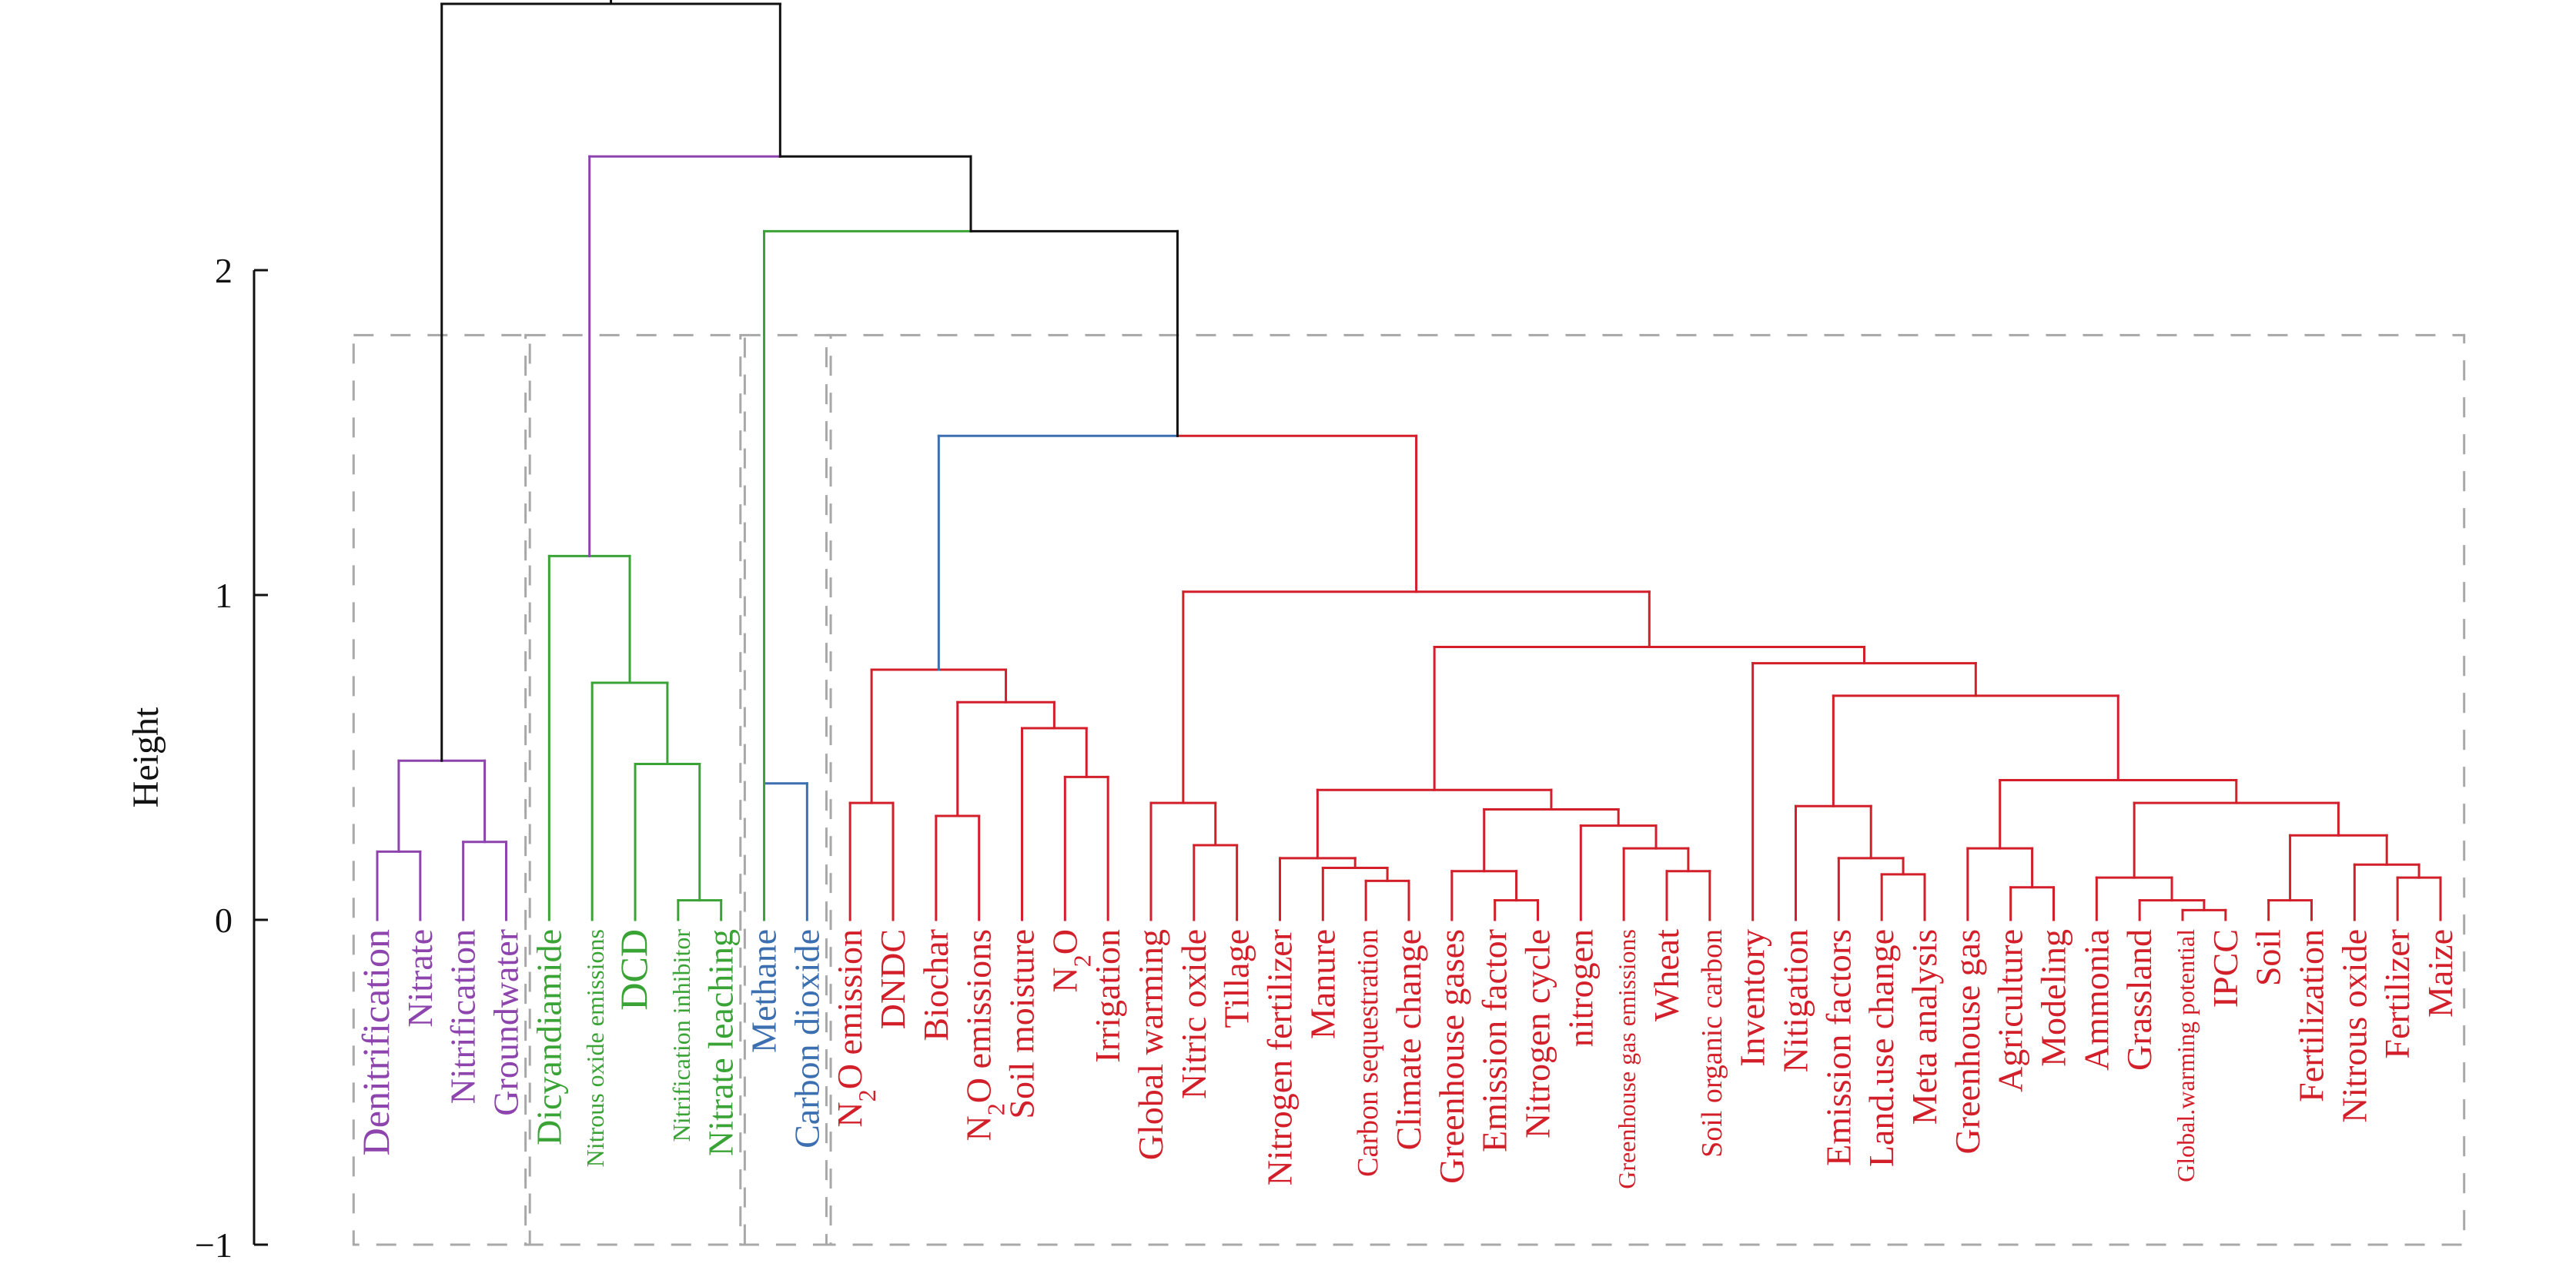 Image resolution: width=2576 pixels, height=1267 pixels. I want to click on y-tick-label: −1, so click(214, 1245).